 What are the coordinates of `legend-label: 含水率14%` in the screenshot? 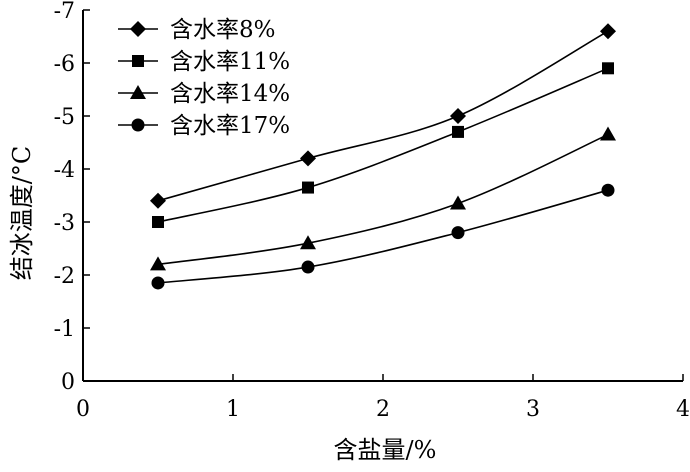 It's located at (230, 94).